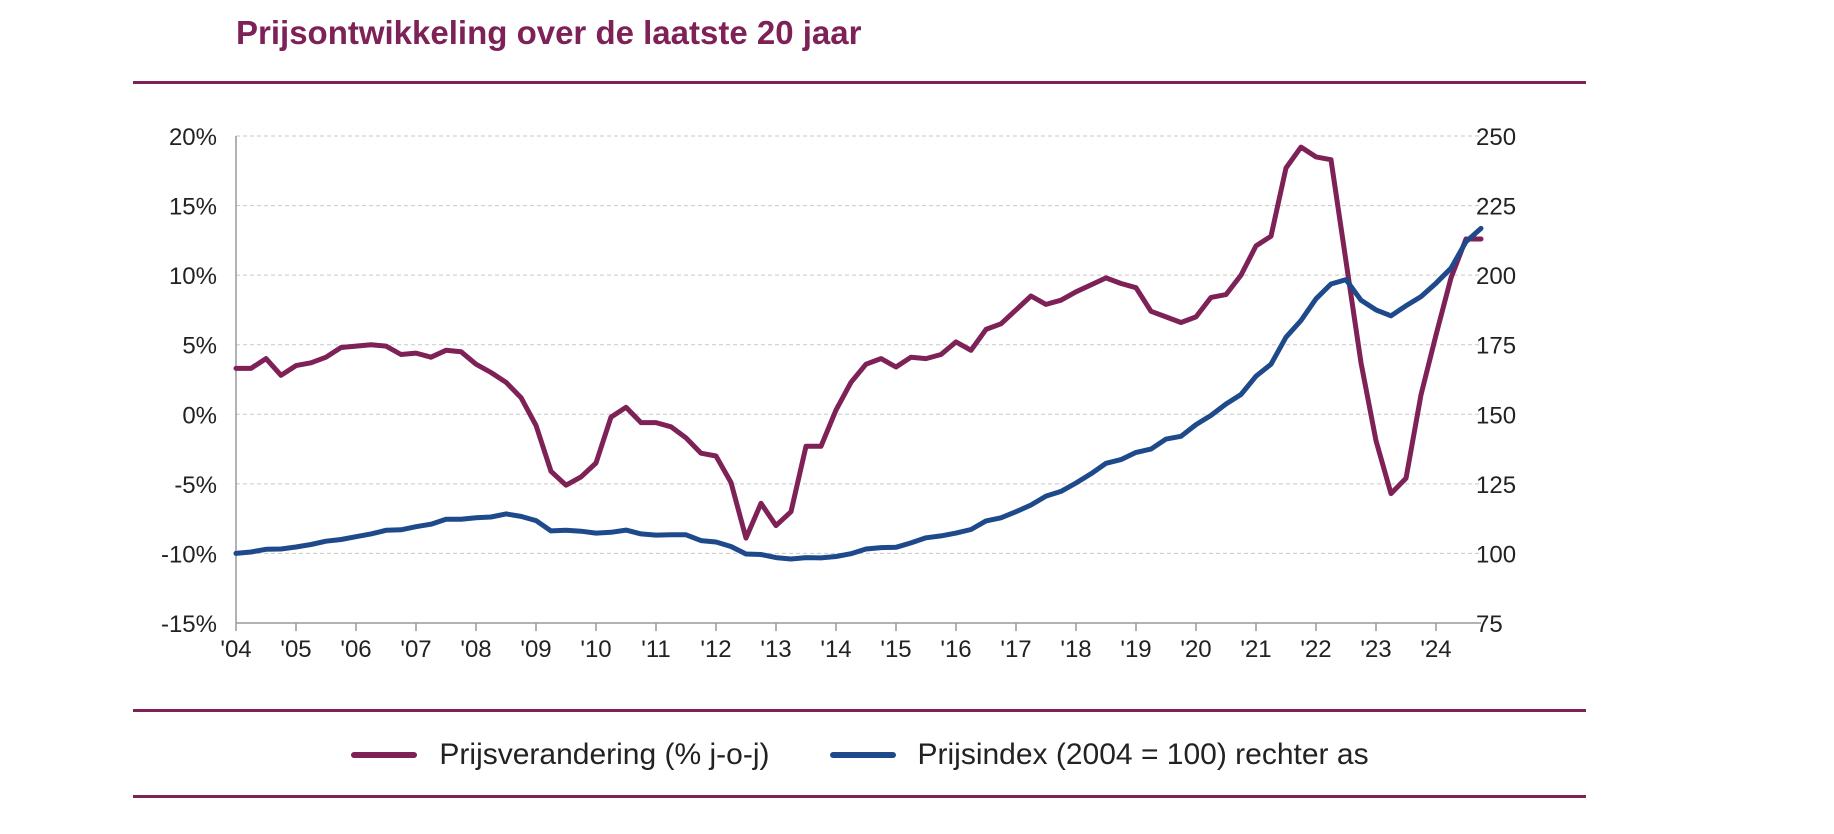 This screenshot has height=834, width=1834. I want to click on x-tick-label: '18, so click(1075, 649).